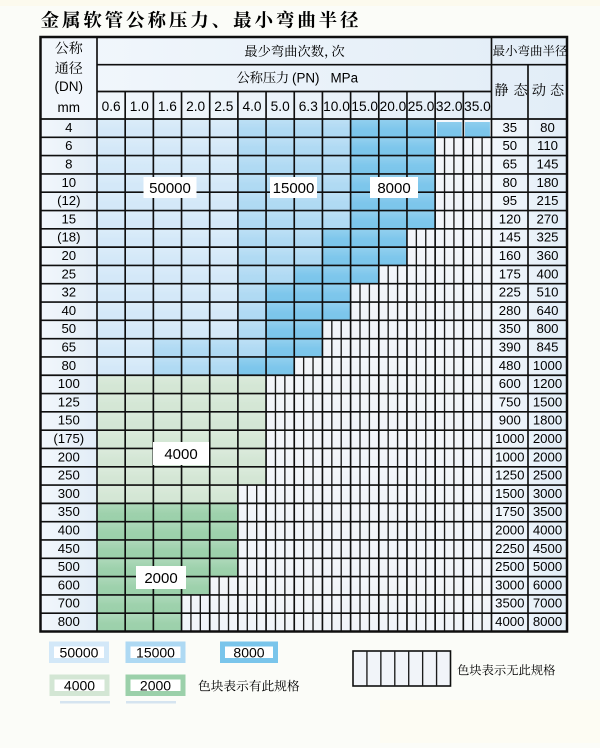  What do you see at coordinates (547, 255) in the screenshot?
I see `svg-text: 360` at bounding box center [547, 255].